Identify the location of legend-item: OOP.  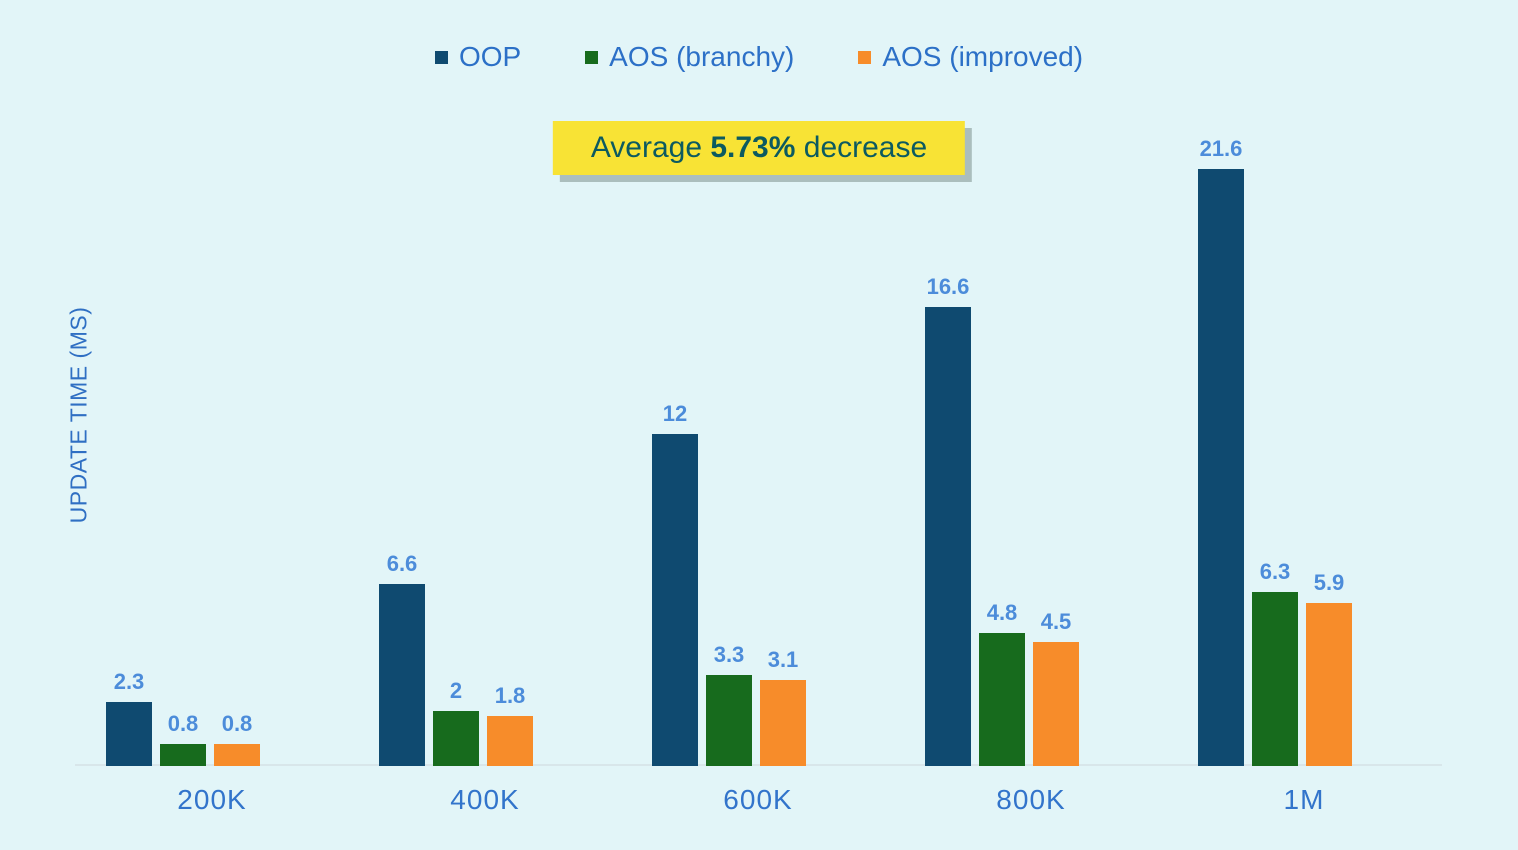
(478, 57).